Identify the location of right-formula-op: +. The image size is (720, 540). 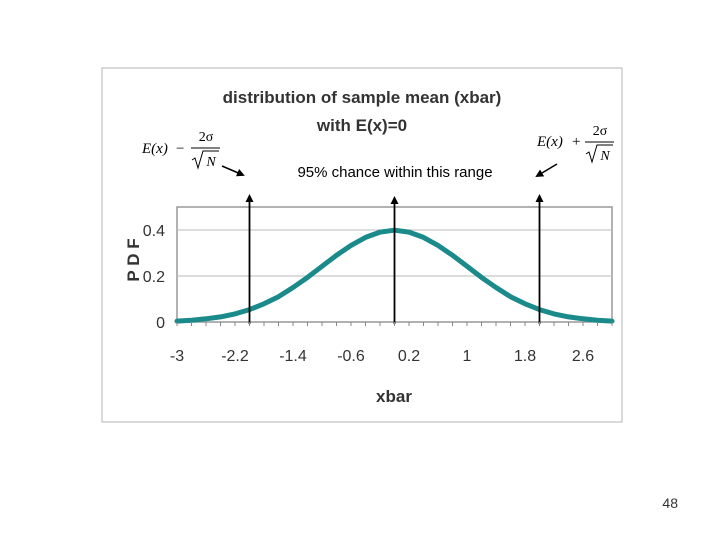
(576, 142).